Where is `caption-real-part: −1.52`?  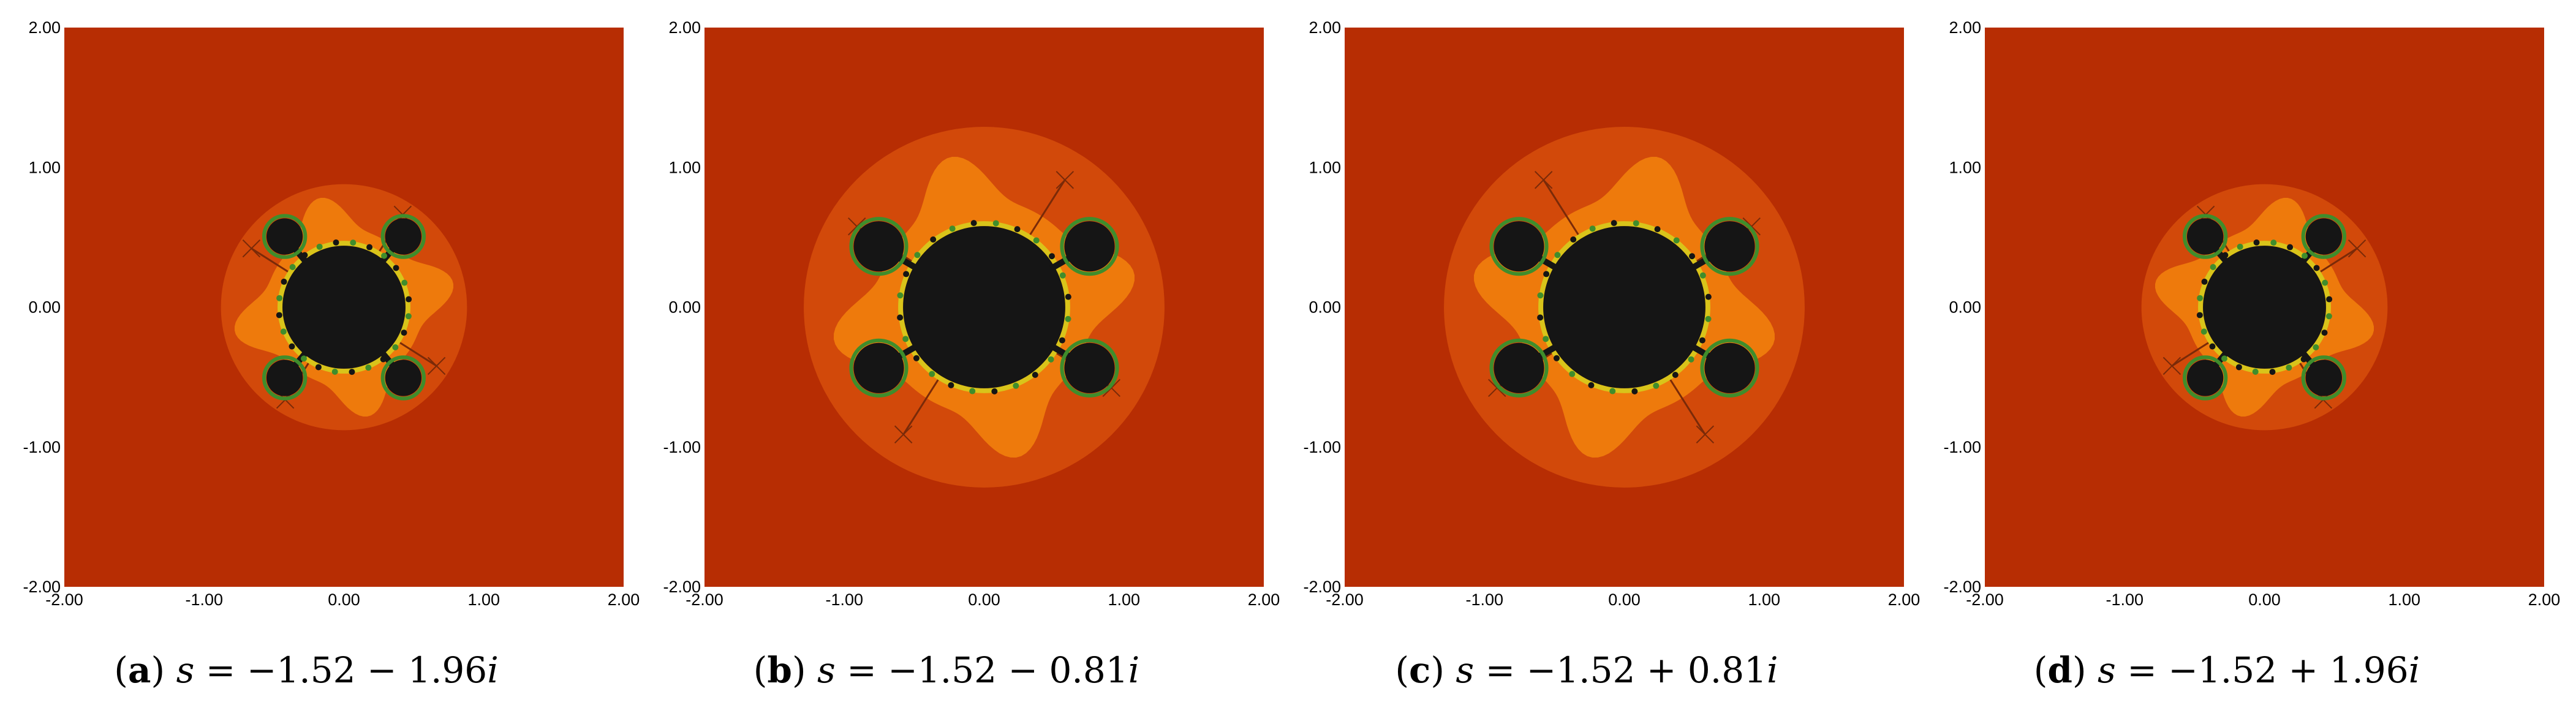
caption-real-part: −1.52 is located at coordinates (1581, 670).